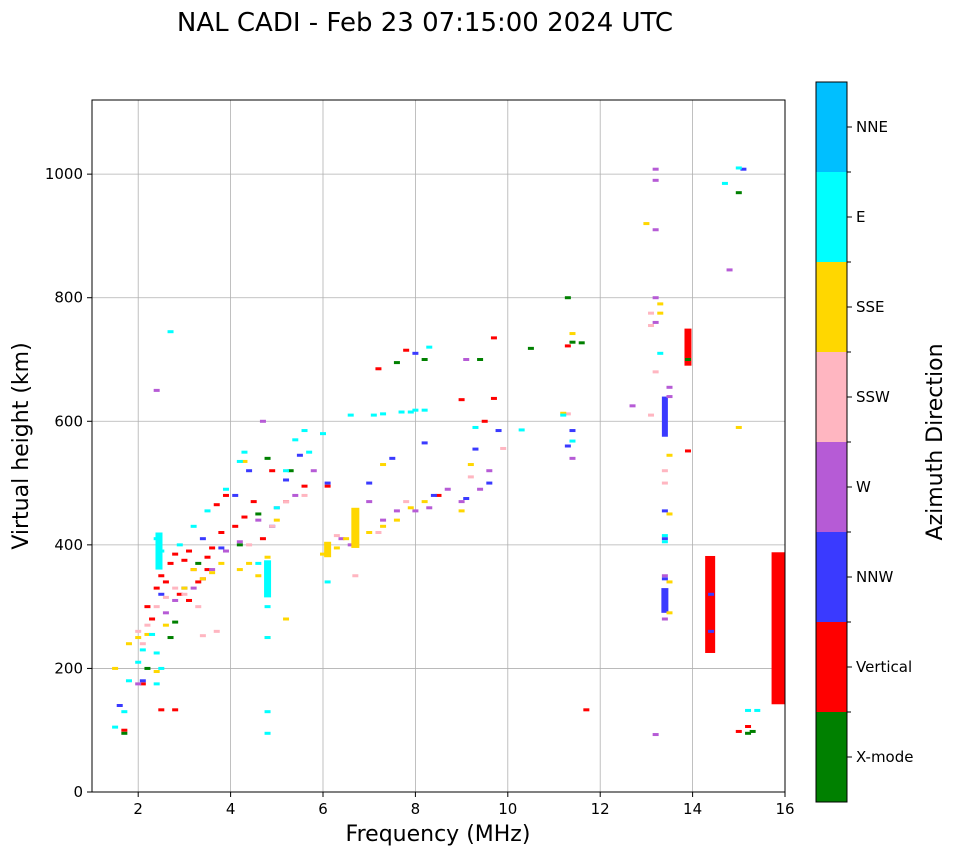  Describe the element at coordinates (416, 809) in the screenshot. I see `x-tick-label: 8` at that location.